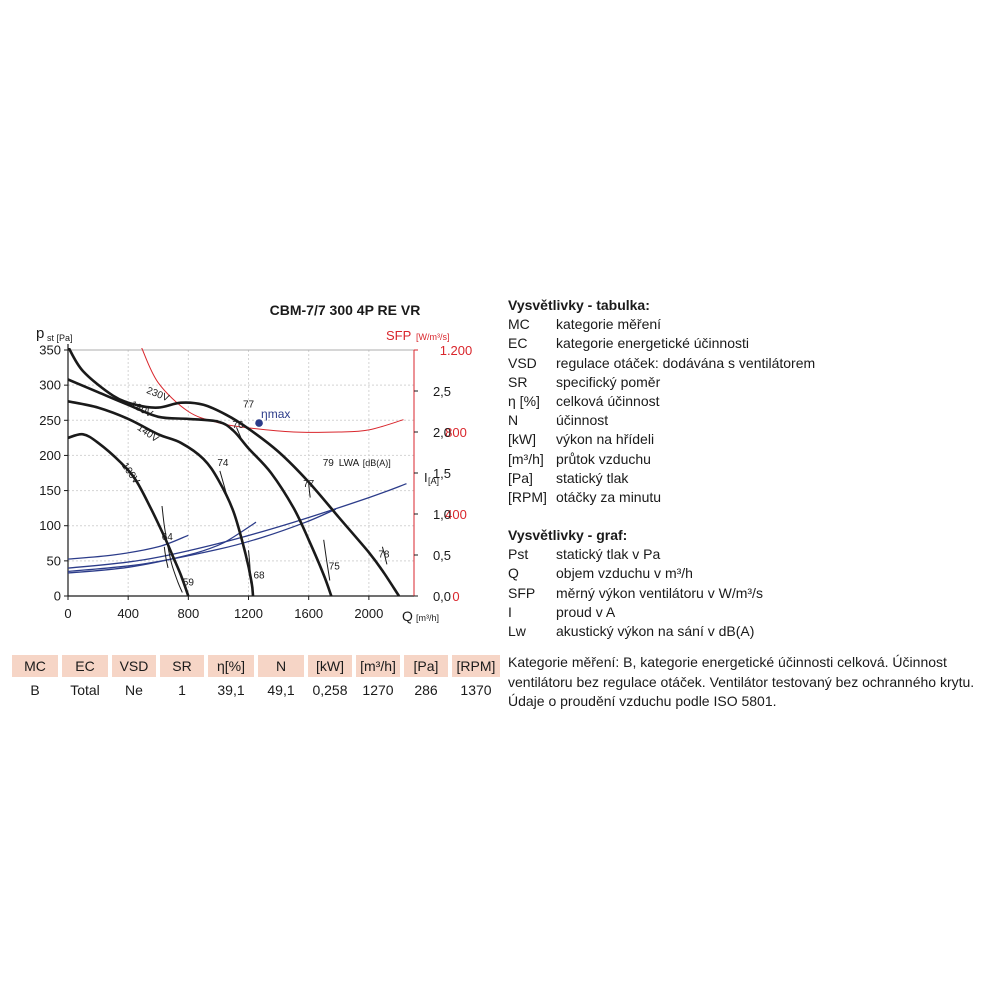 Image resolution: width=1000 pixels, height=1000 pixels. Describe the element at coordinates (476, 690) in the screenshot. I see `value-rpm: 1370` at that location.